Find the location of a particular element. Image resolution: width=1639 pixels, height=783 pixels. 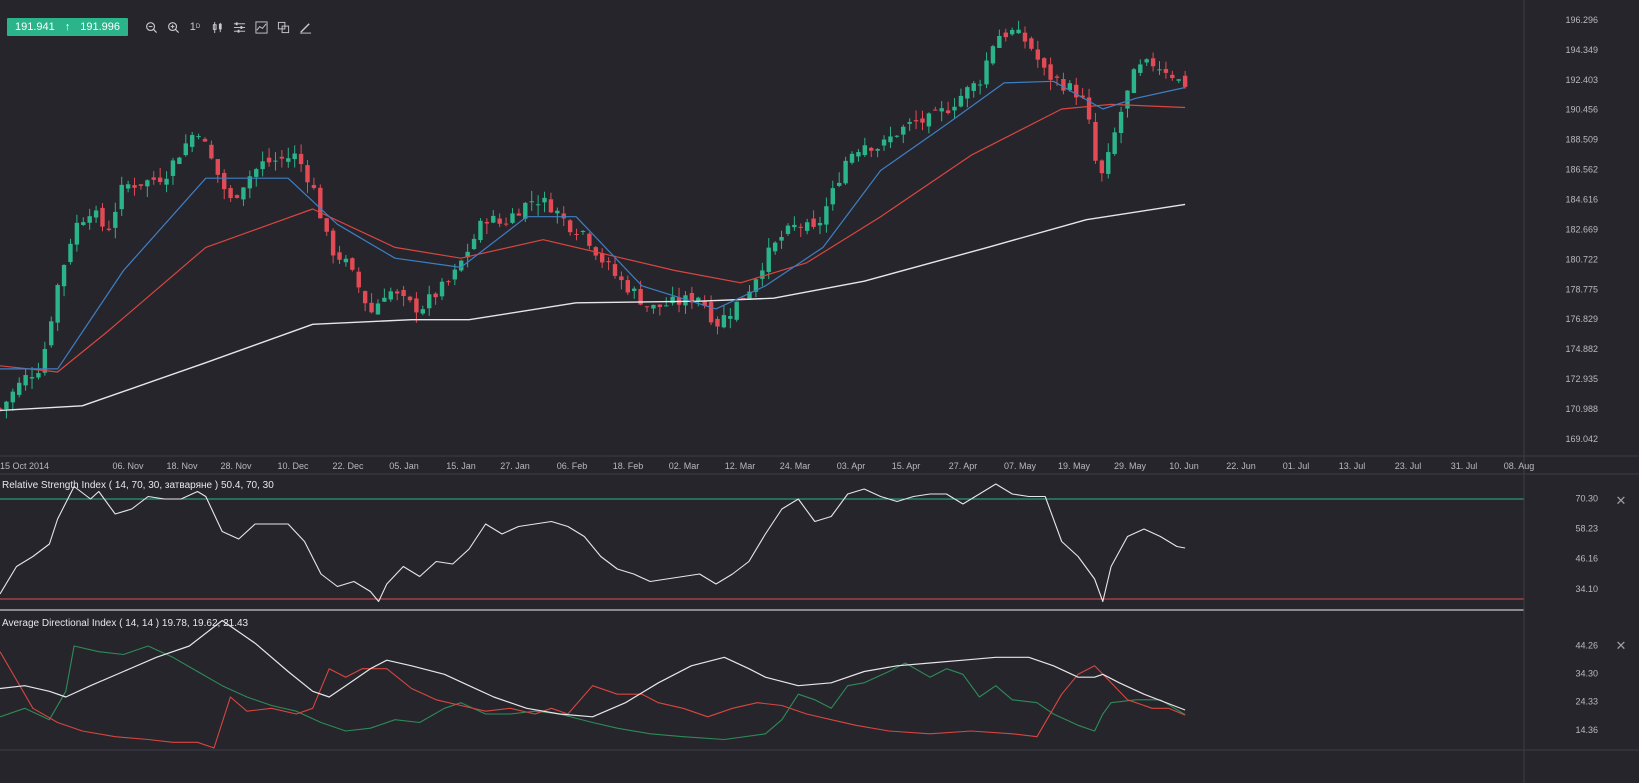

timeframe-value: 1 is located at coordinates (192, 27).